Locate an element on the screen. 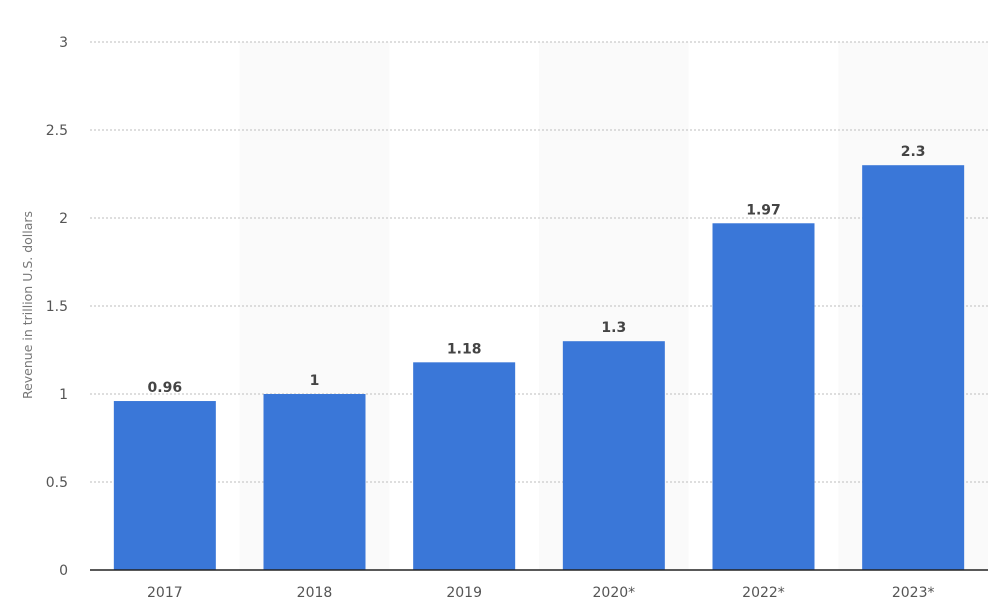 The height and width of the screenshot is (611, 992). y-tick-label: 3 is located at coordinates (63, 43).